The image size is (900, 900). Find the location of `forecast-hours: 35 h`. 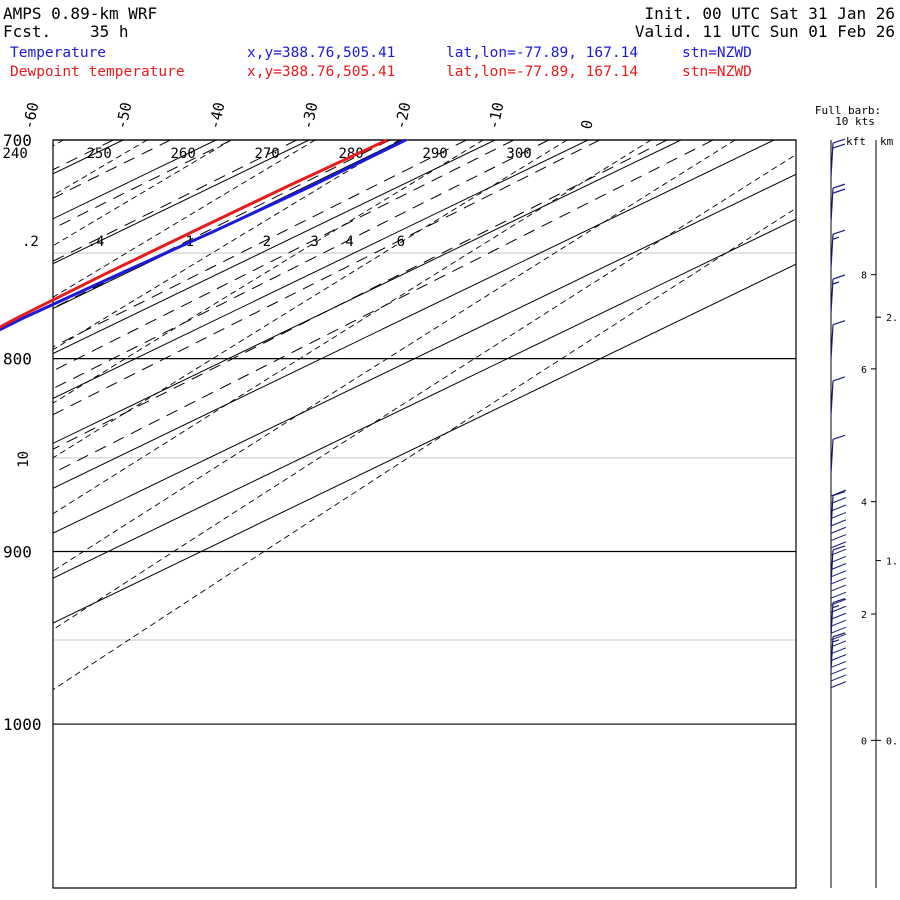

forecast-hours: 35 h is located at coordinates (109, 31).